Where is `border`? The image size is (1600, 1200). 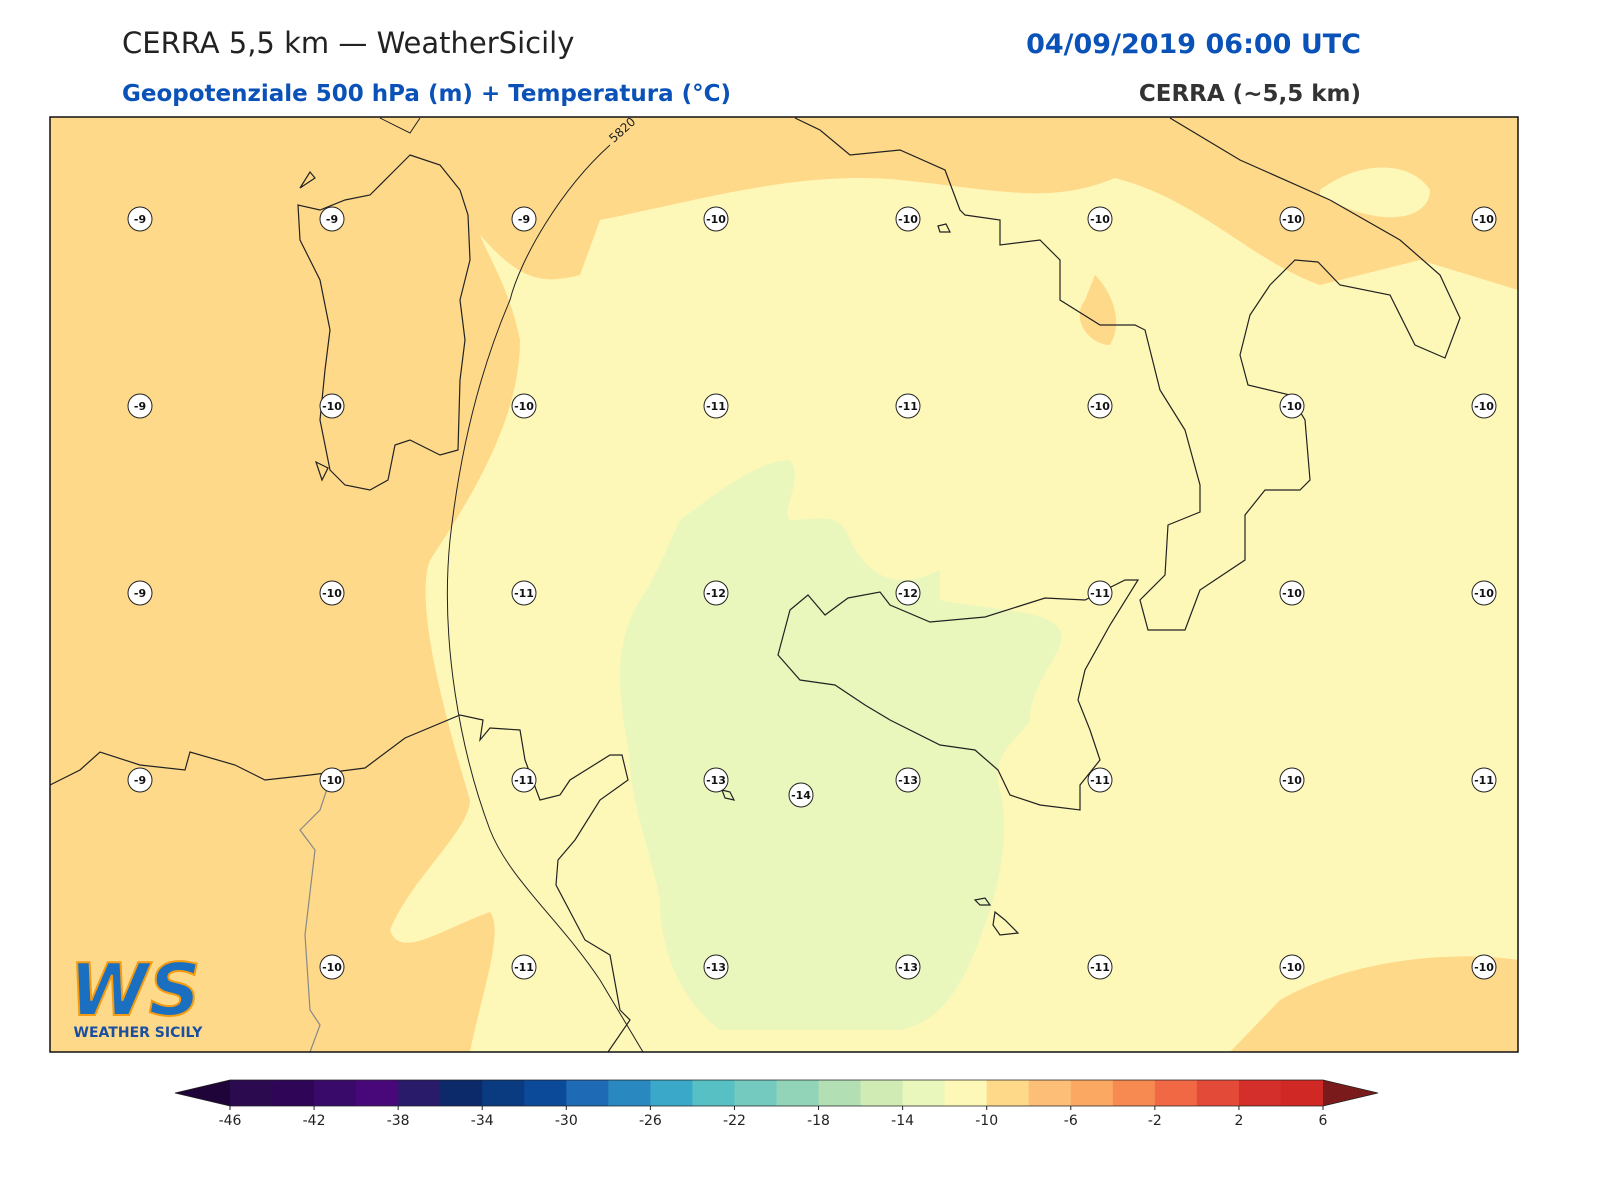
border is located at coordinates (315, 915).